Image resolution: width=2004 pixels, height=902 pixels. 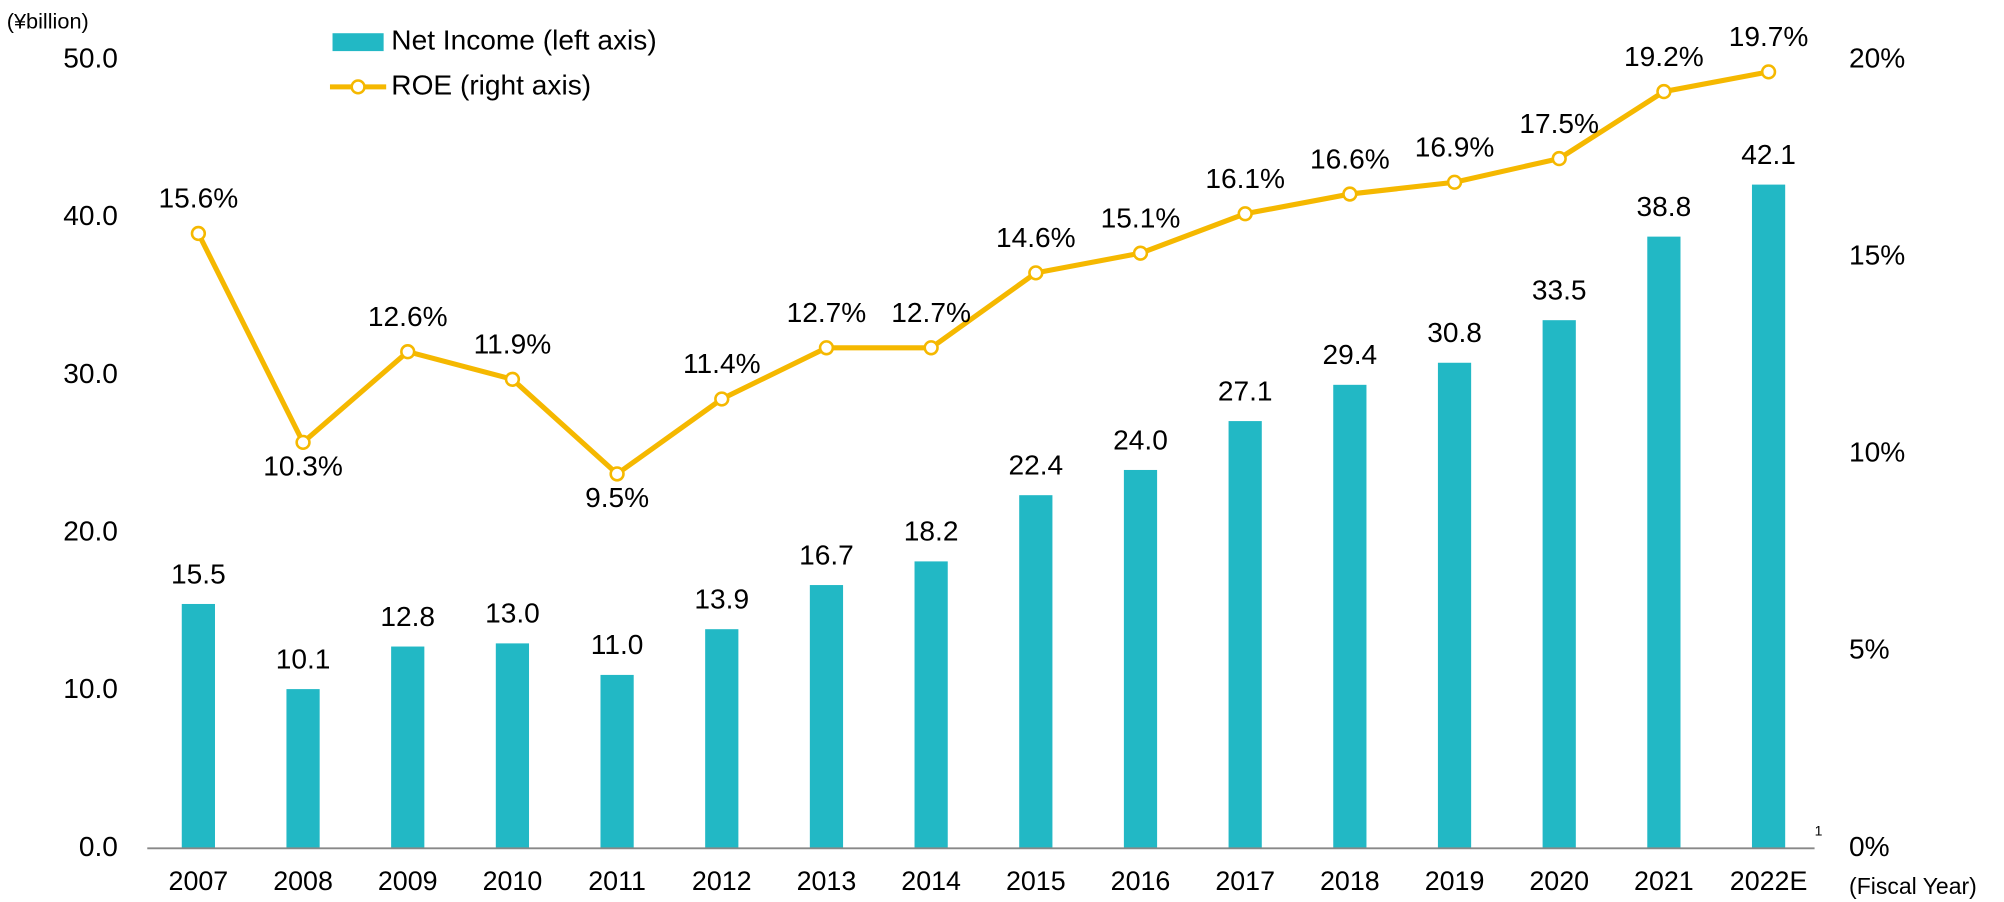 I want to click on data-label: 16.9%, so click(x=1455, y=146).